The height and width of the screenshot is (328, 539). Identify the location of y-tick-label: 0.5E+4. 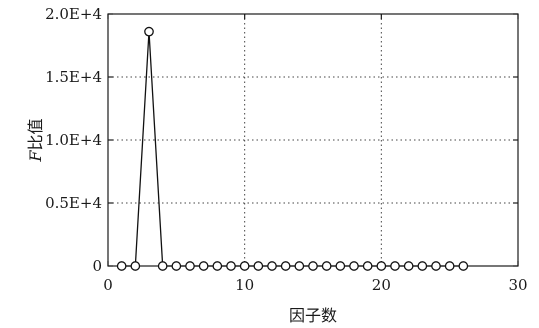
(73, 203).